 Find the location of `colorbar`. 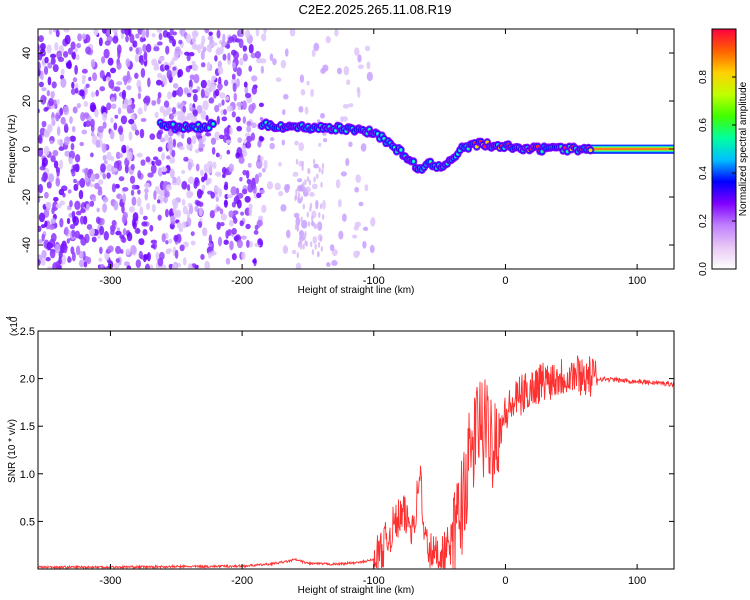

colorbar is located at coordinates (724, 149).